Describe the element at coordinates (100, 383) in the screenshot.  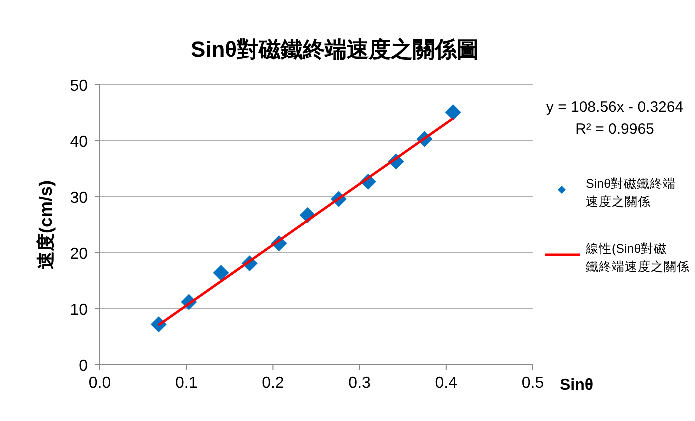
I see `x-tick-label: 0.0` at that location.